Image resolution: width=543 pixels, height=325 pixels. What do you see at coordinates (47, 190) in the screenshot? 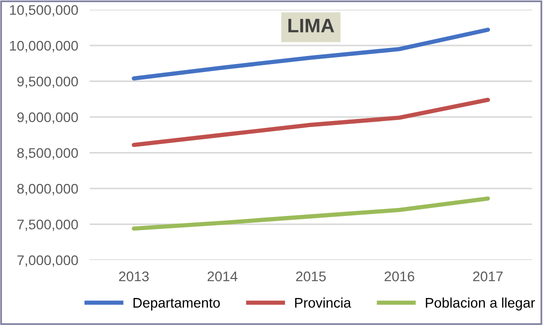
I see `y-tick-label: 8,000,000` at bounding box center [47, 190].